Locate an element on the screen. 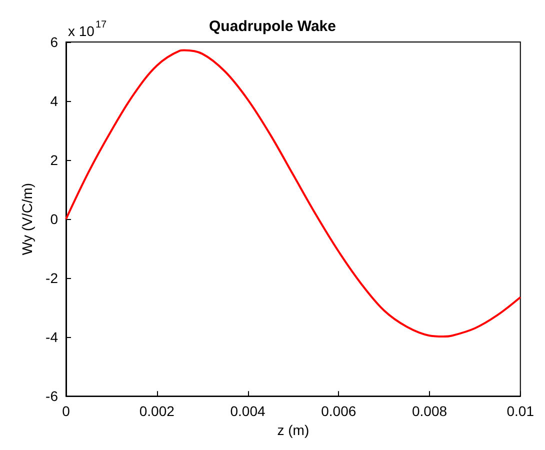  y-axis-title: Wy (V/C/m) is located at coordinates (27, 219).